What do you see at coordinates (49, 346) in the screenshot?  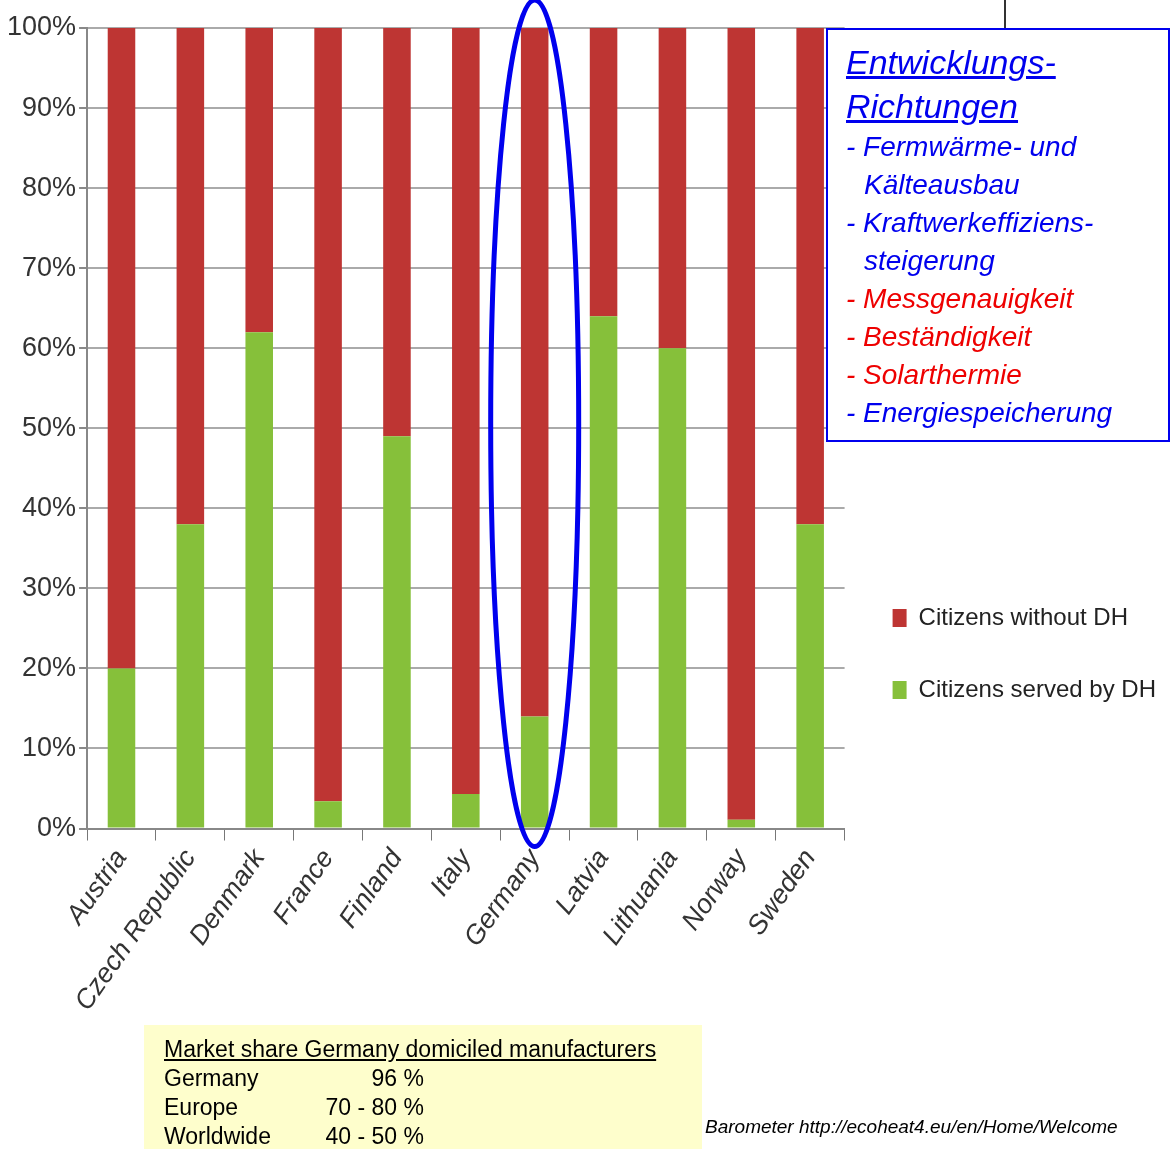 I see `y-tick-label: 60%` at bounding box center [49, 346].